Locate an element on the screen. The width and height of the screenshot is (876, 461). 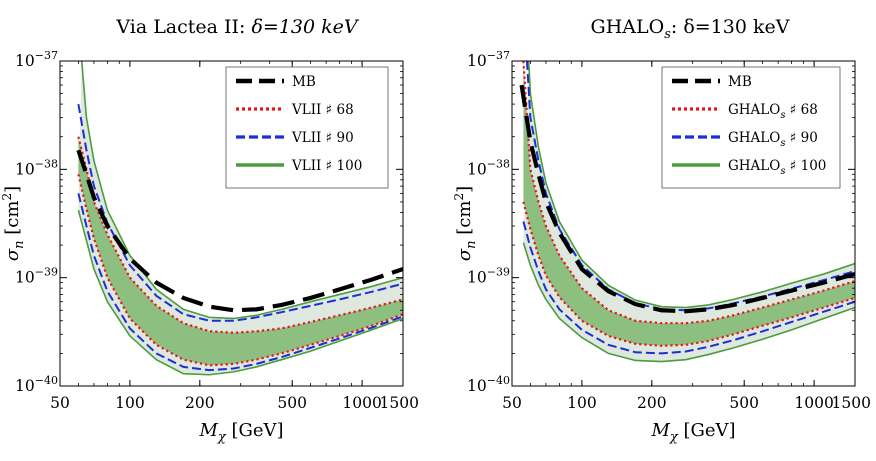
title-main: Via Lactea II: is located at coordinates (183, 27).